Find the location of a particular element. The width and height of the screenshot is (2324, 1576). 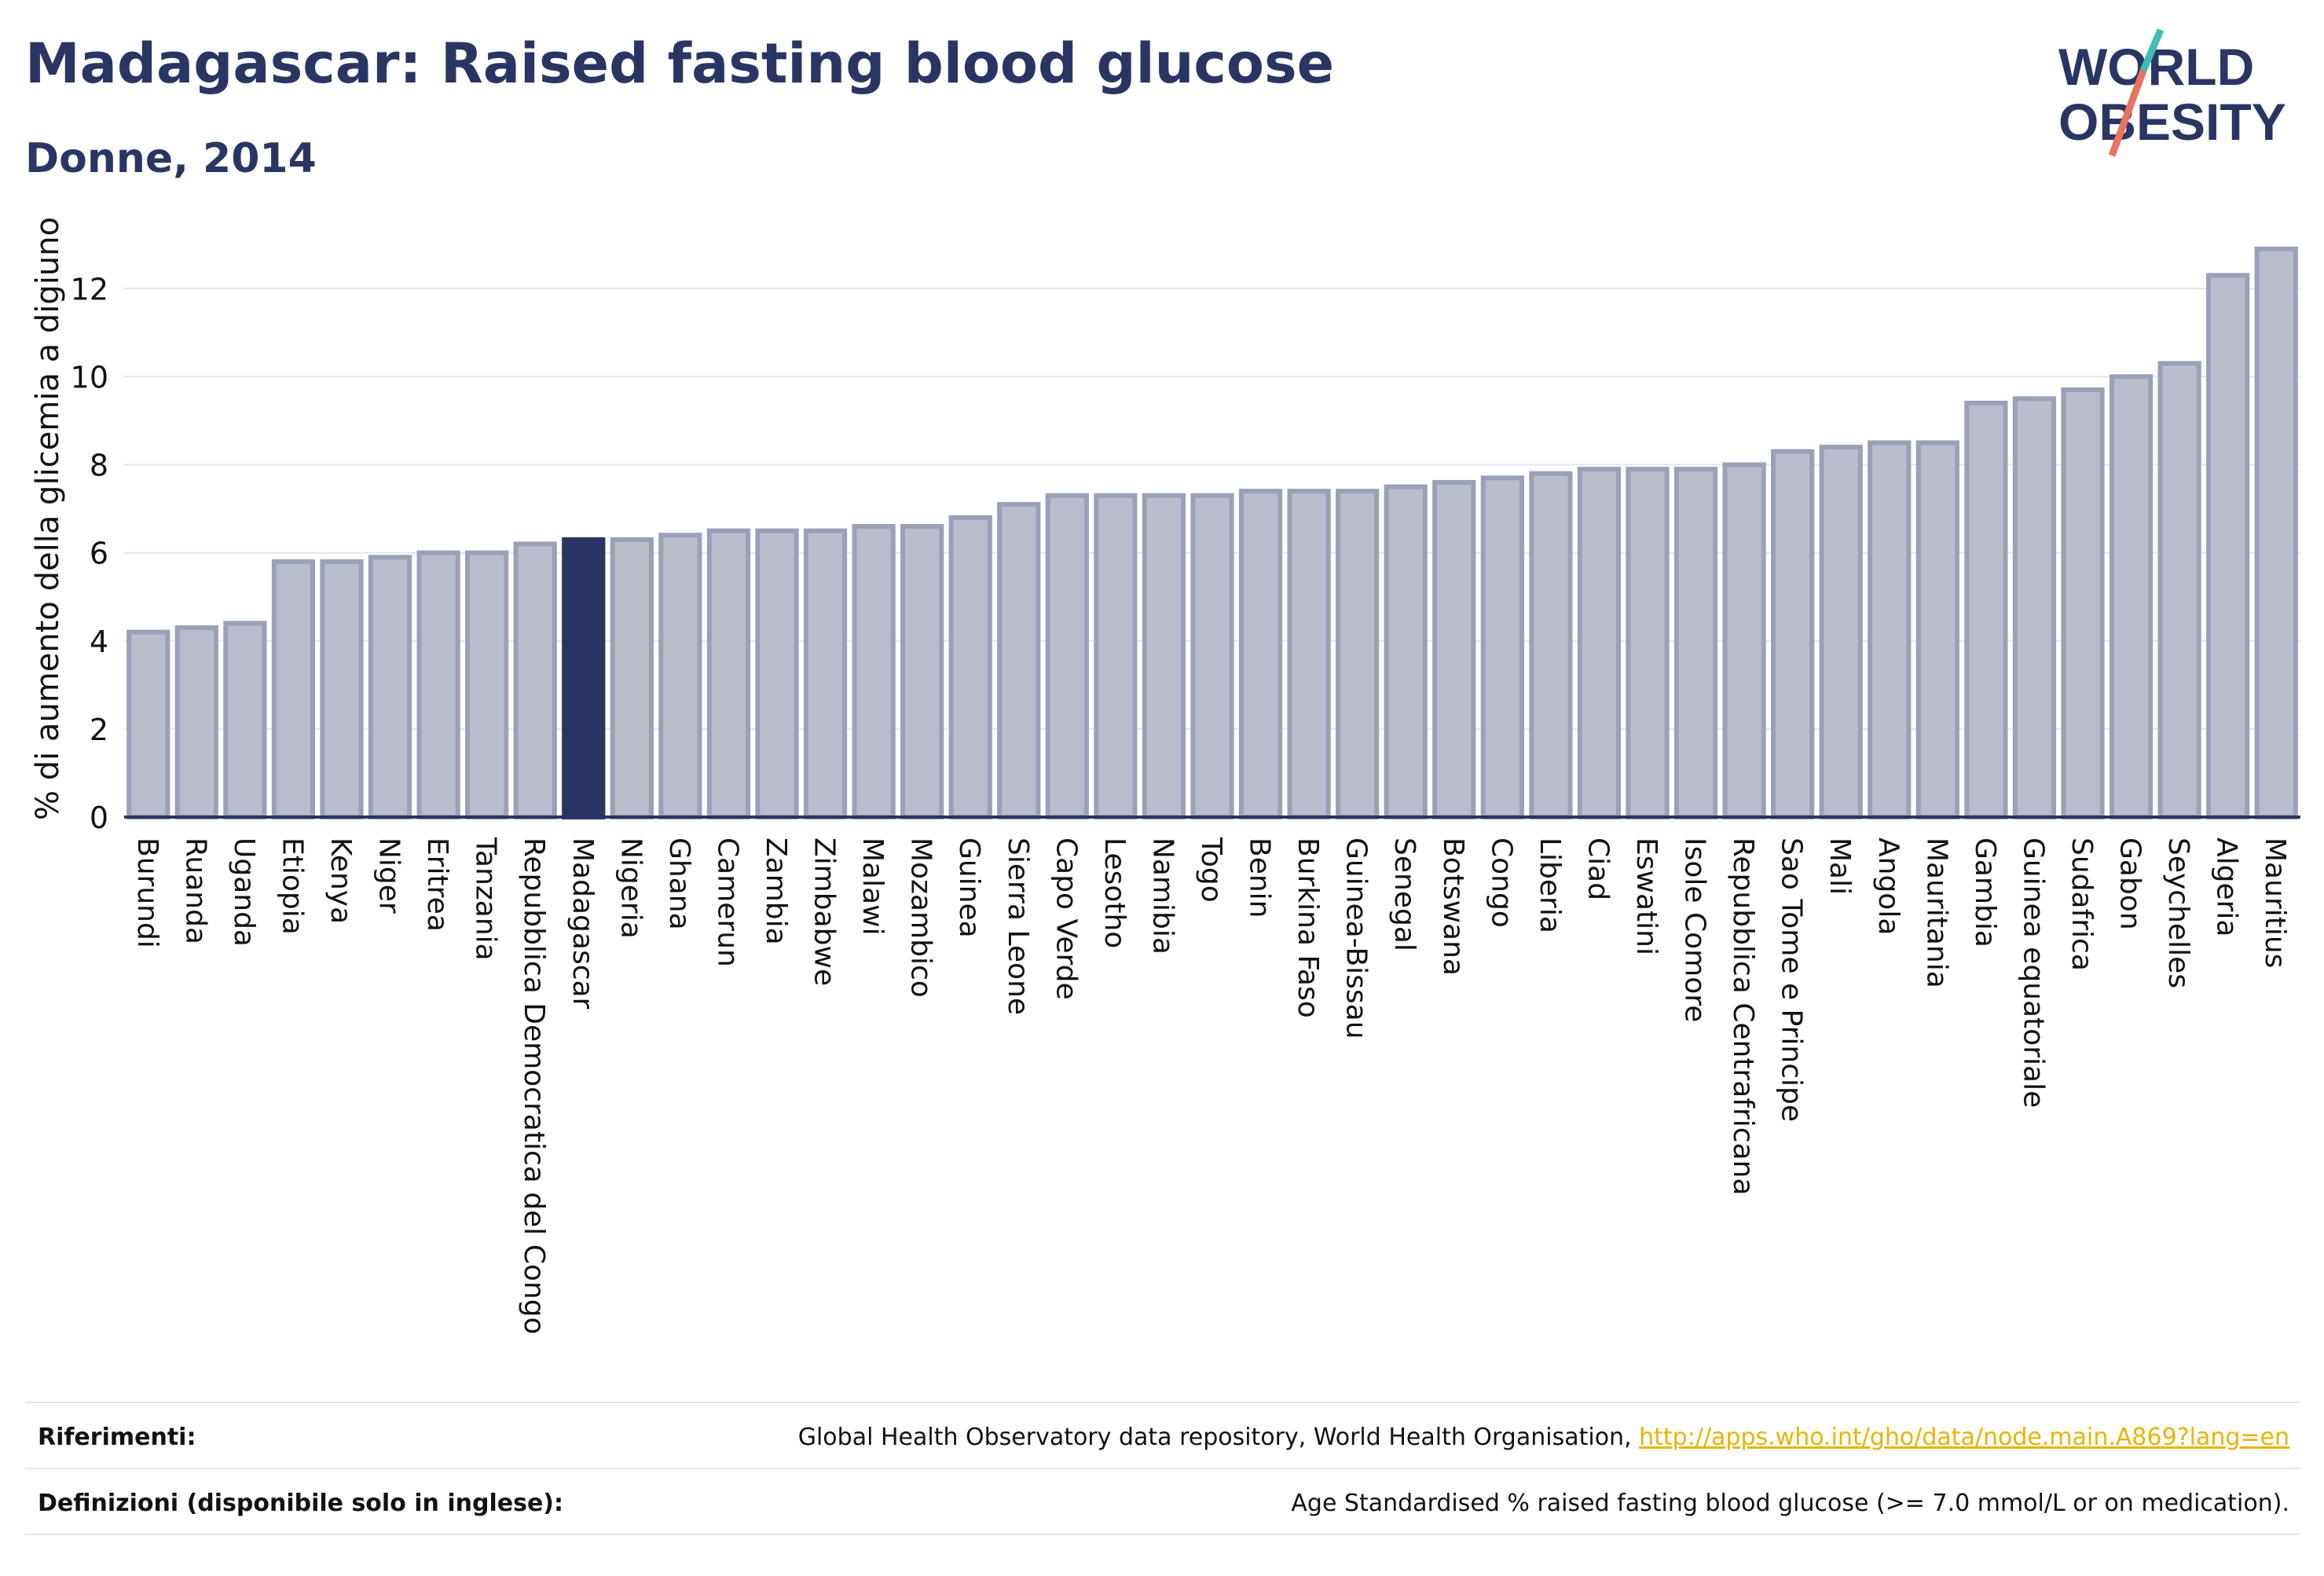

x-tick-label: Nigeria is located at coordinates (630, 888).